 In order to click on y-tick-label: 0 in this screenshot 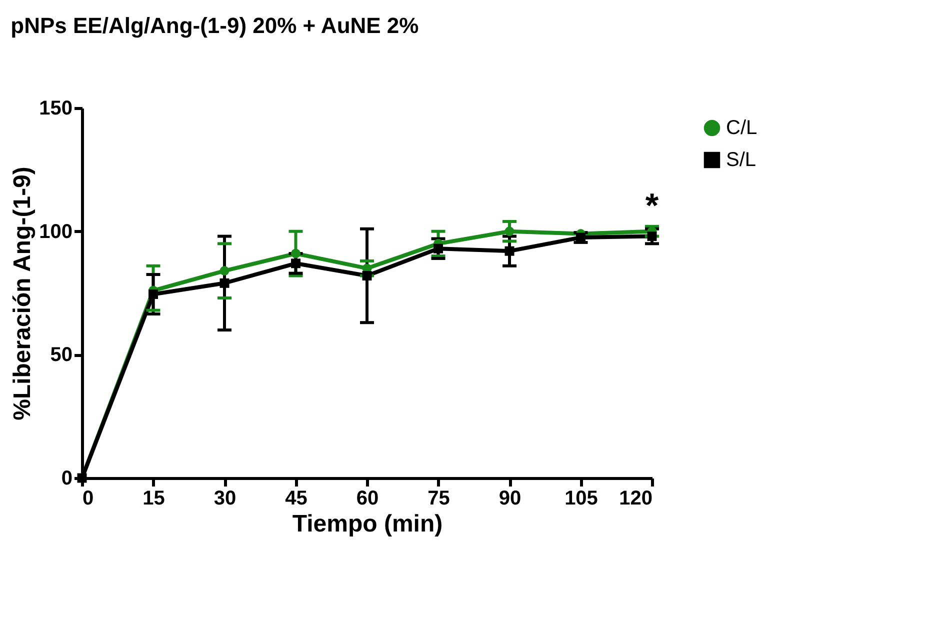, I will do `click(66, 479)`.